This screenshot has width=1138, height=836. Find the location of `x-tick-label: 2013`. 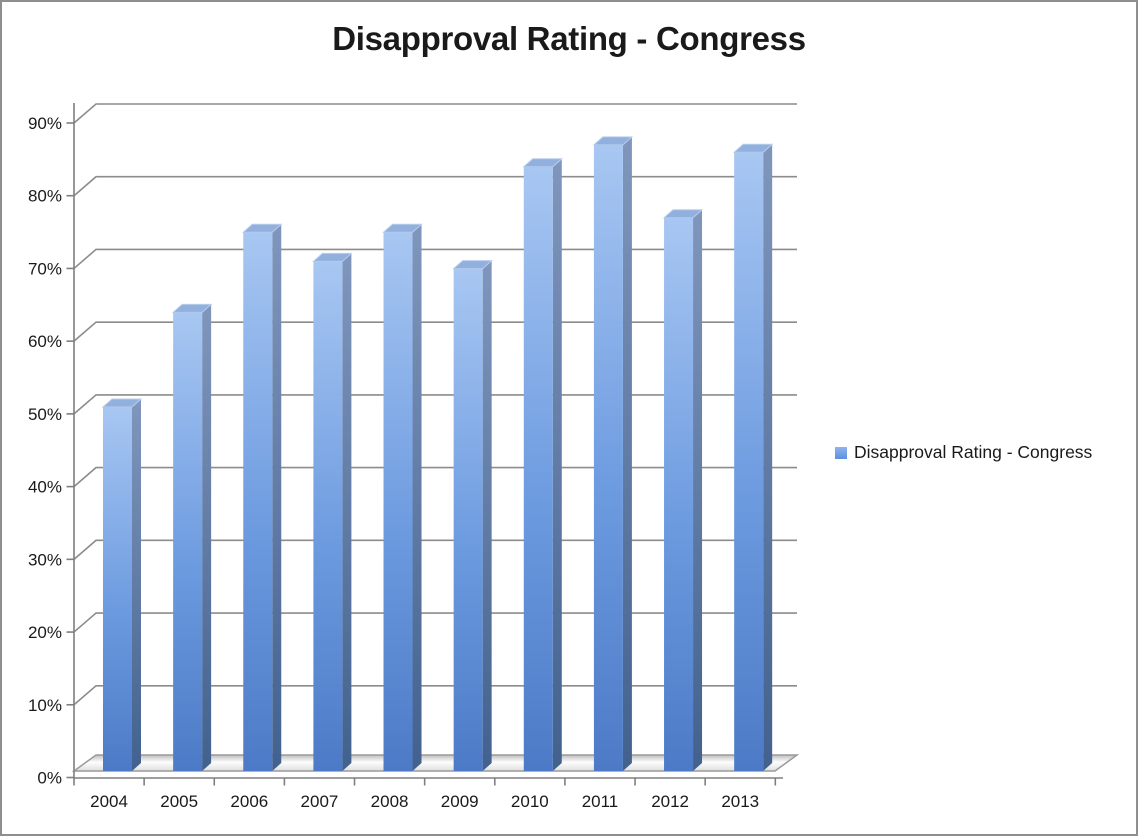

x-tick-label: 2013 is located at coordinates (740, 801).